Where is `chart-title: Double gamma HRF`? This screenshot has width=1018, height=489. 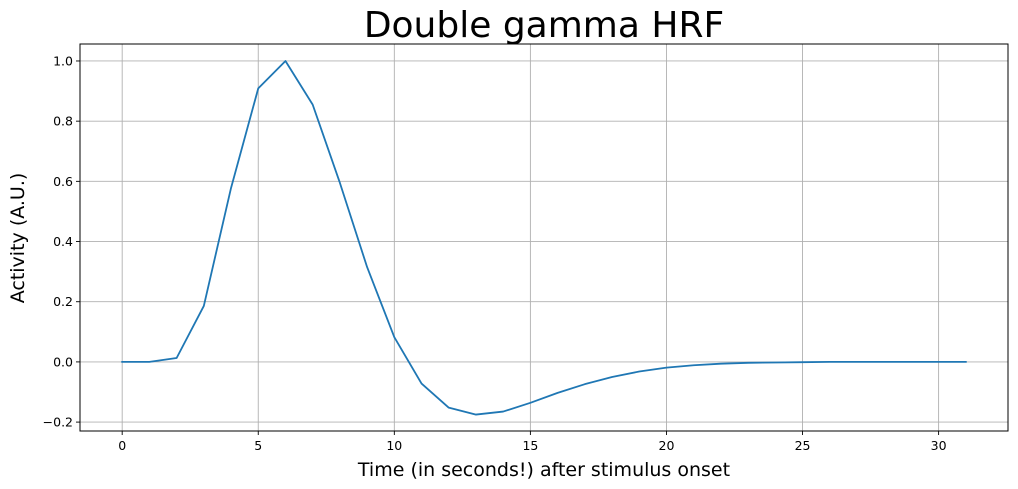 chart-title: Double gamma HRF is located at coordinates (544, 25).